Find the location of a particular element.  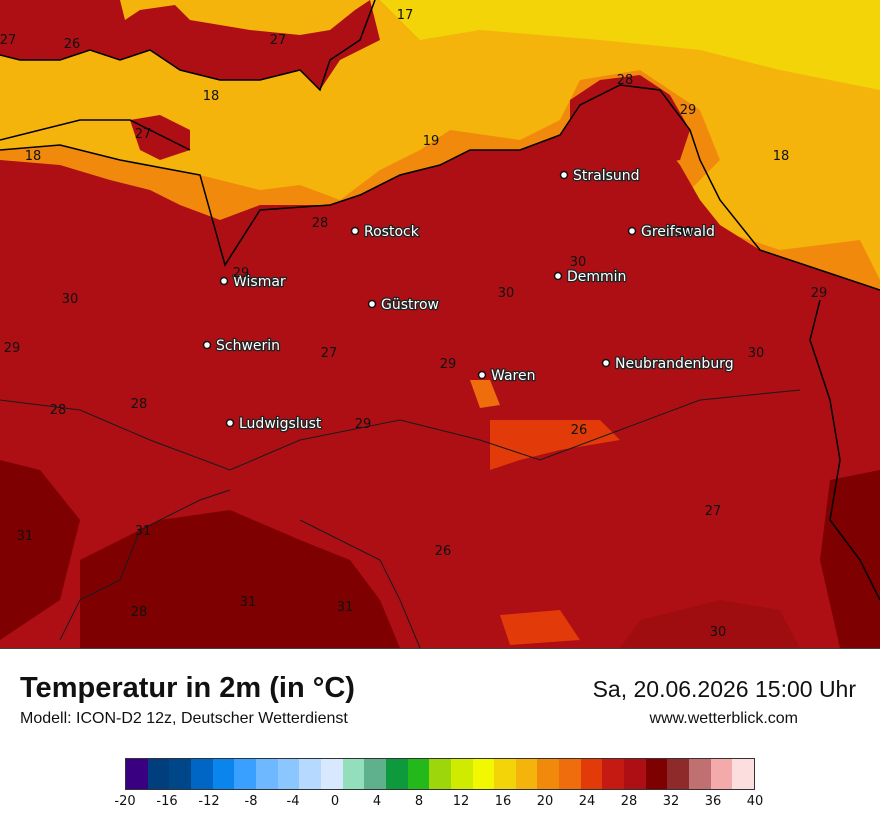

city-label: Stralsund is located at coordinates (606, 176).